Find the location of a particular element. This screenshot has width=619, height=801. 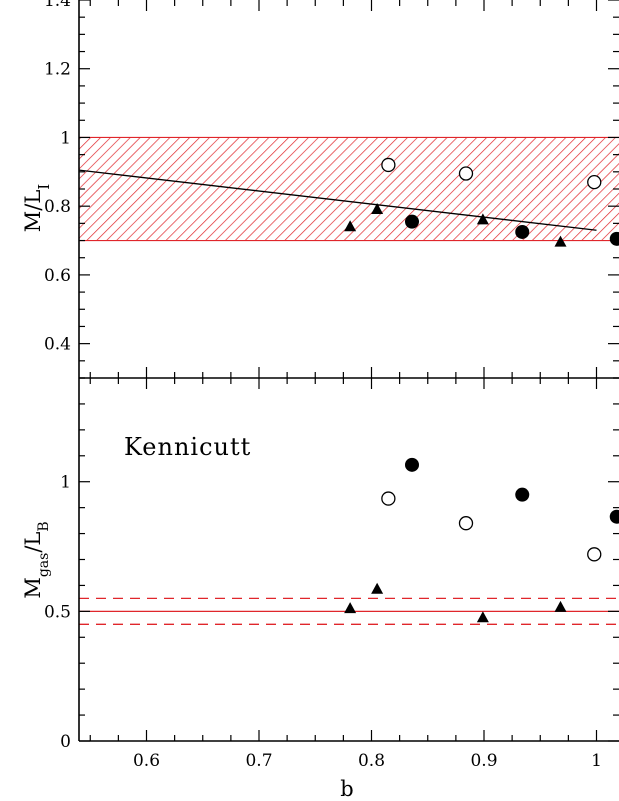

top-data-points is located at coordinates (481, 202).